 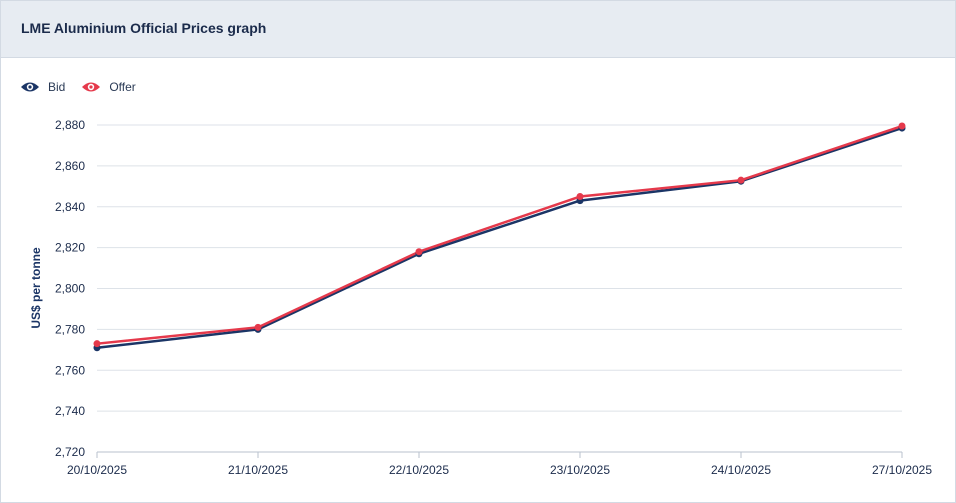 What do you see at coordinates (70, 207) in the screenshot?
I see `y-tick-label: 2,840` at bounding box center [70, 207].